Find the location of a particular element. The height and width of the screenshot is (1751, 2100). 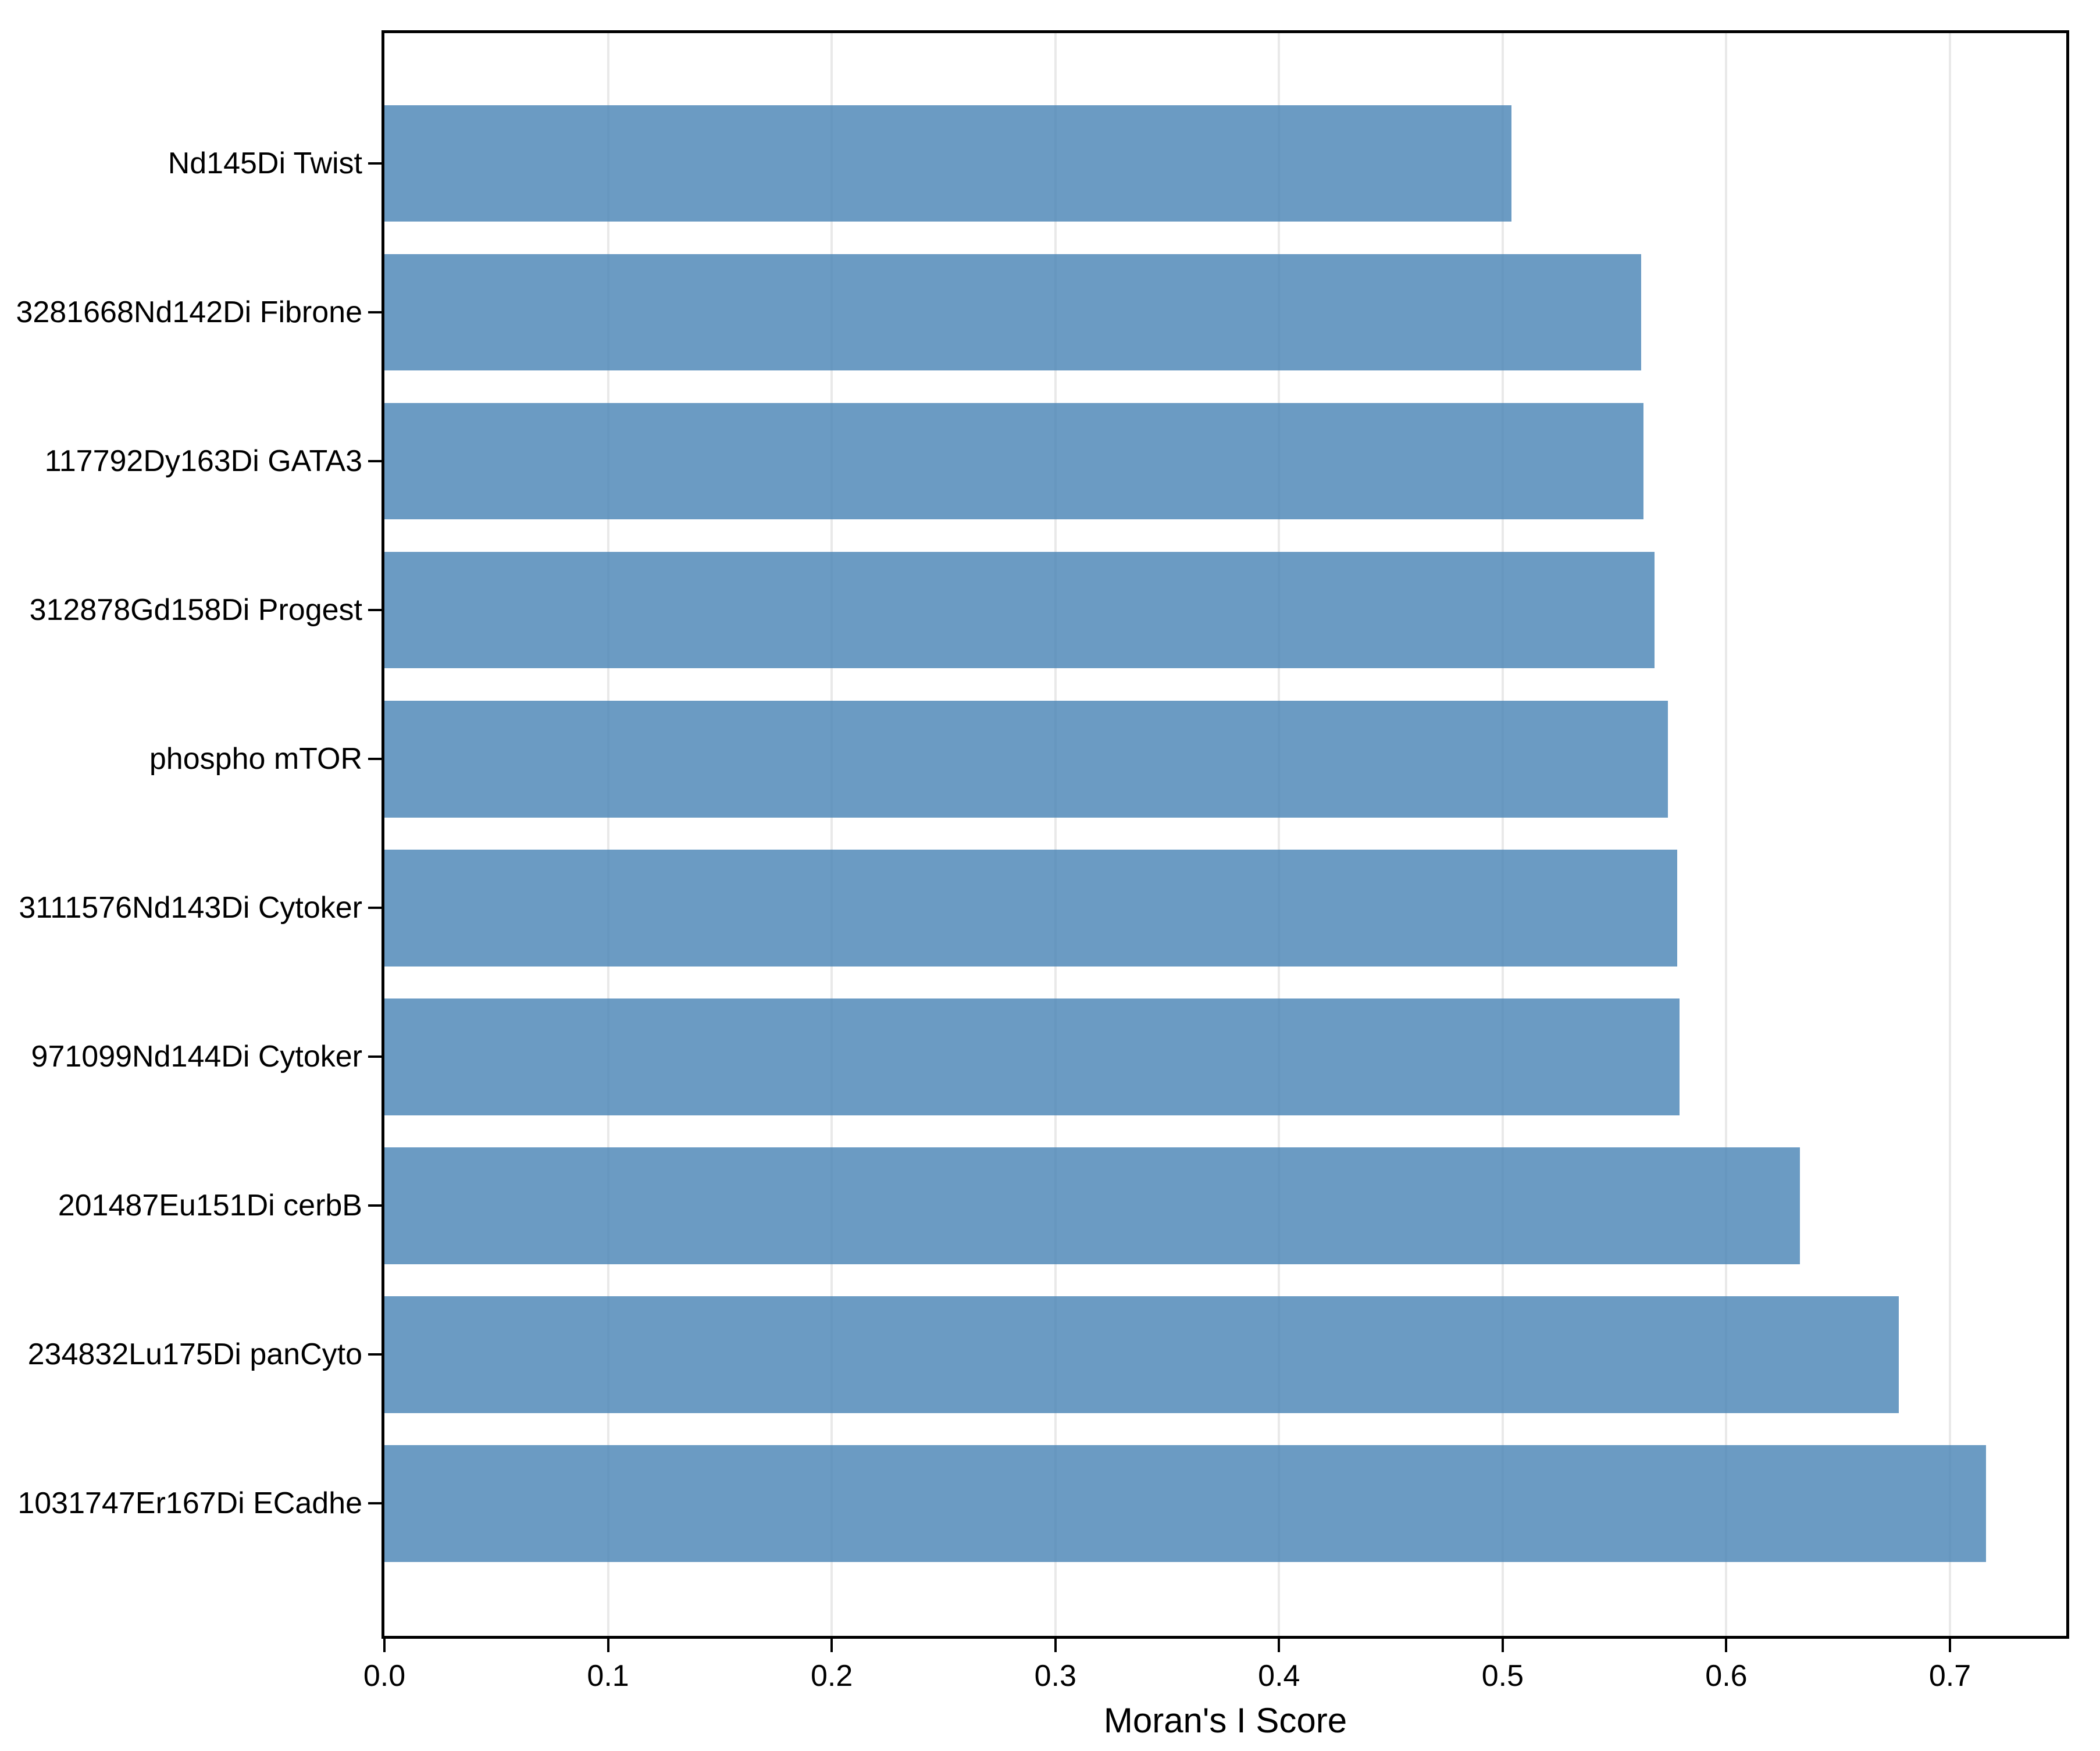

y-axis-label: 234832Lu175Di panCyto is located at coordinates (194, 1355).